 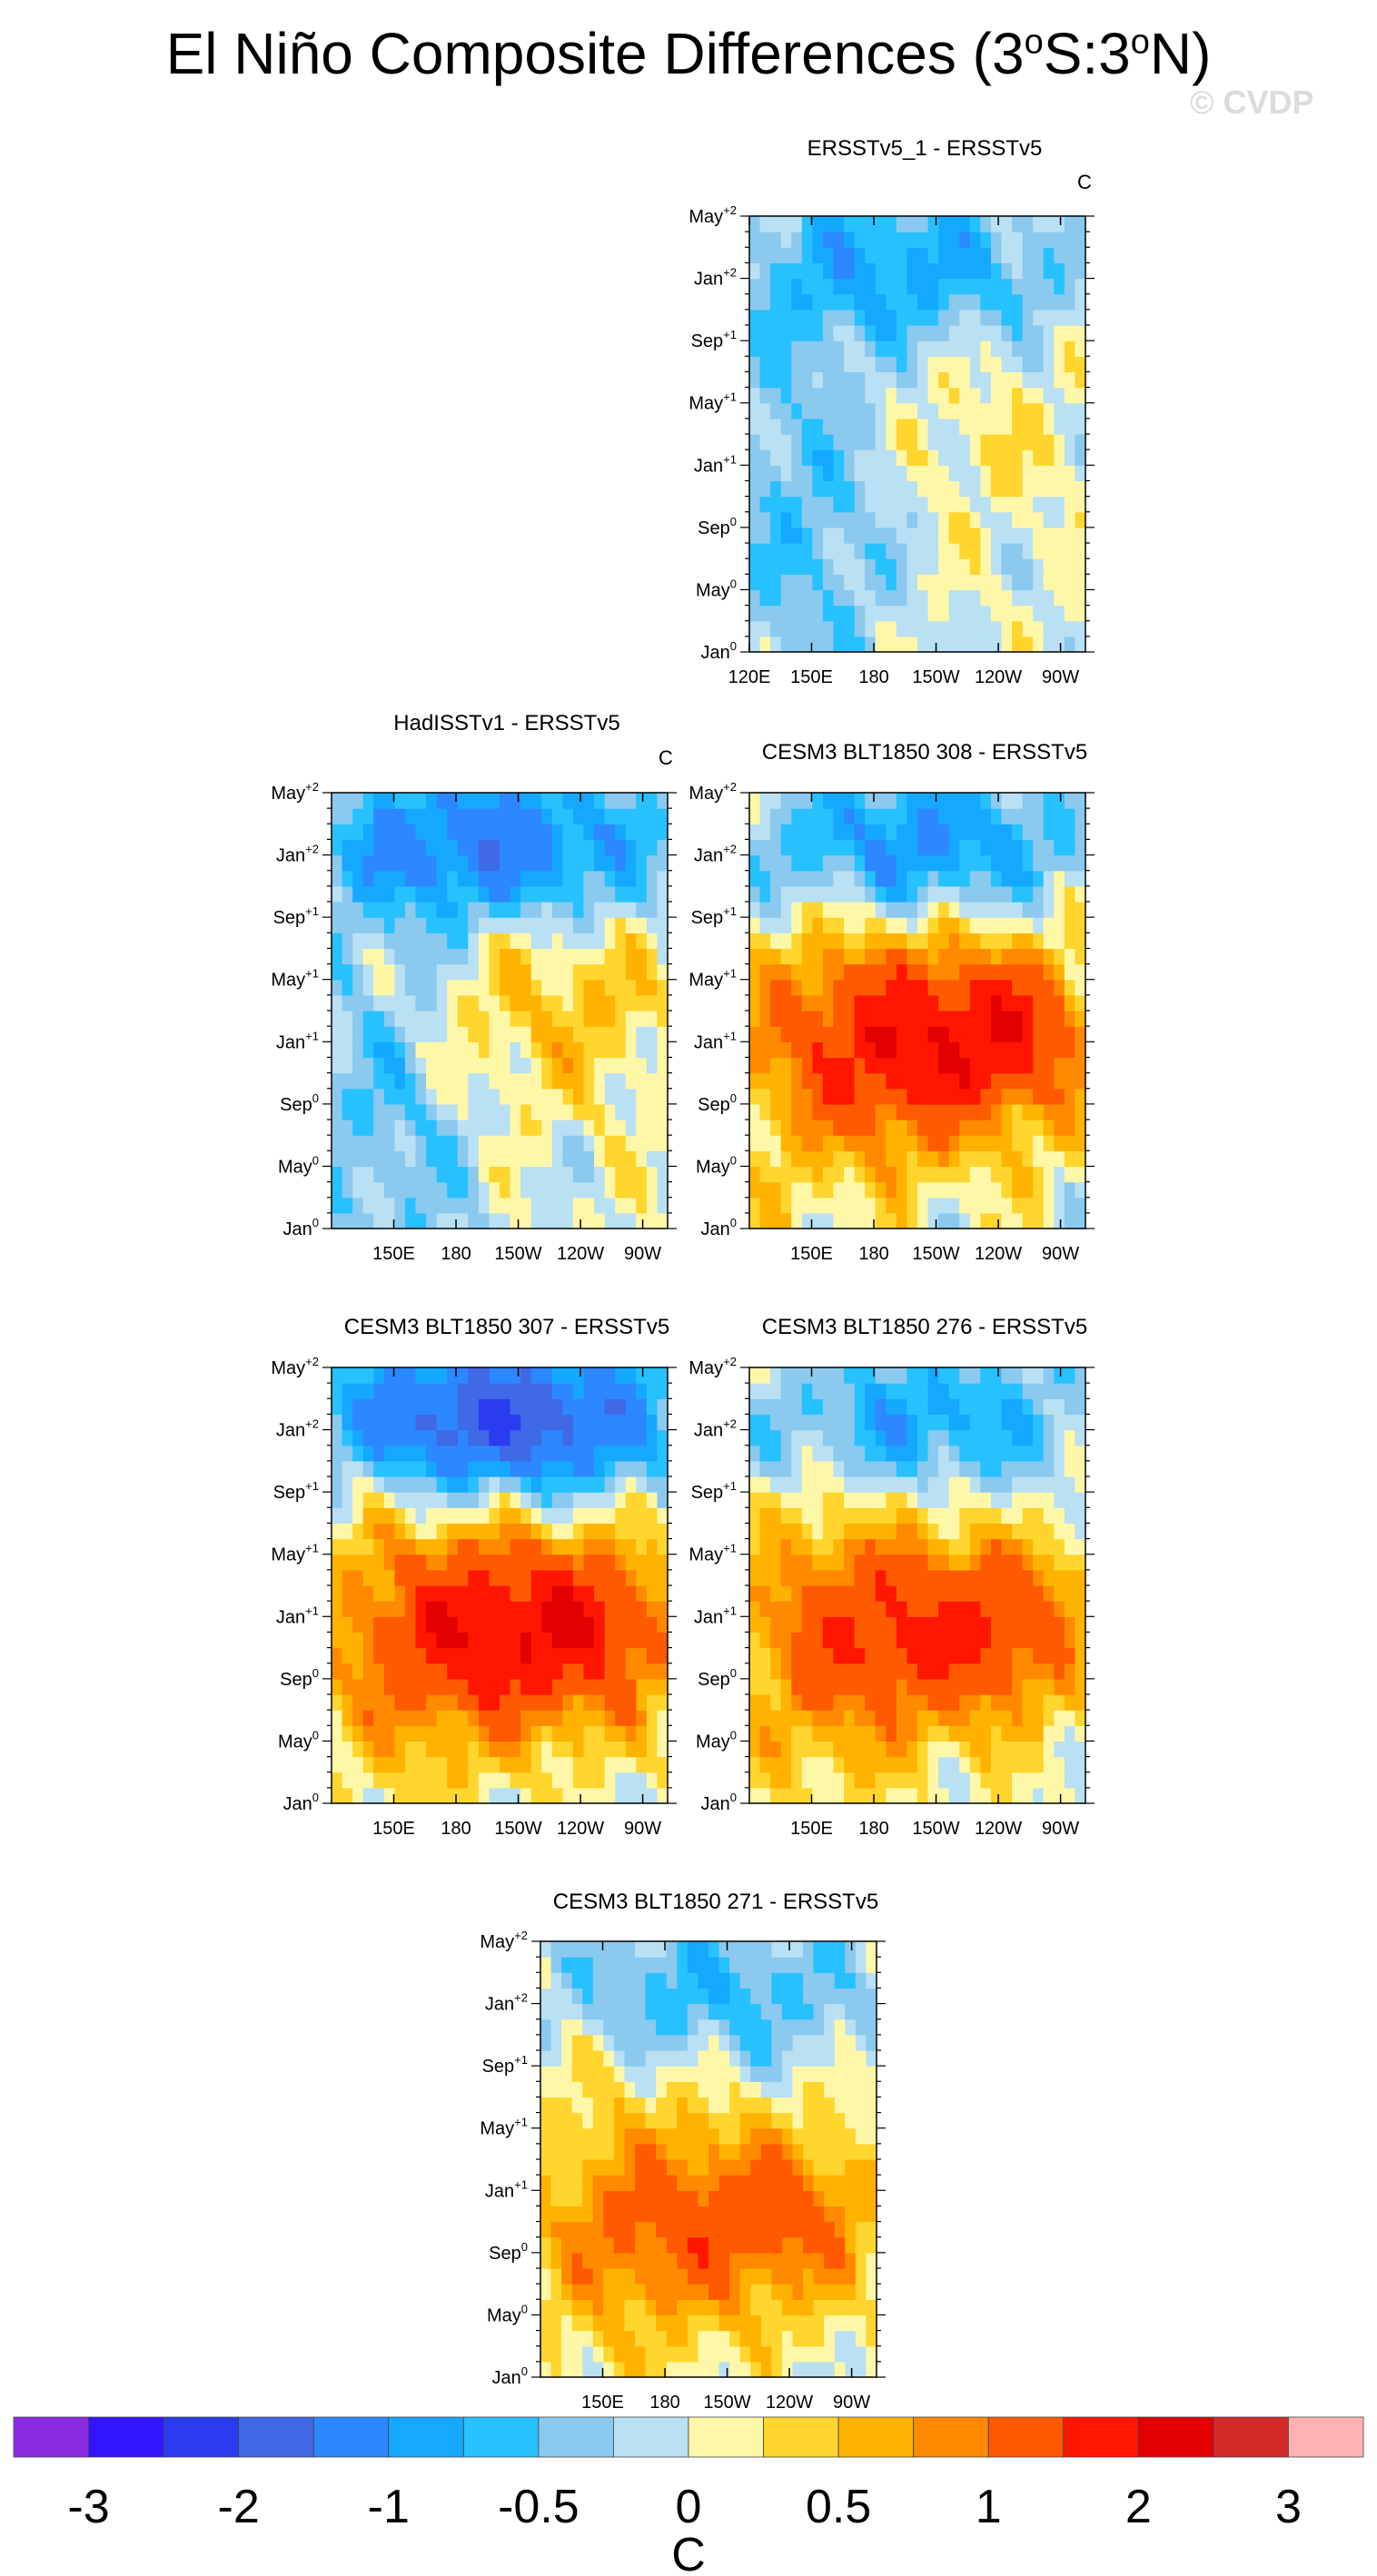 I want to click on y-tick-label: May+1, so click(x=712, y=1553).